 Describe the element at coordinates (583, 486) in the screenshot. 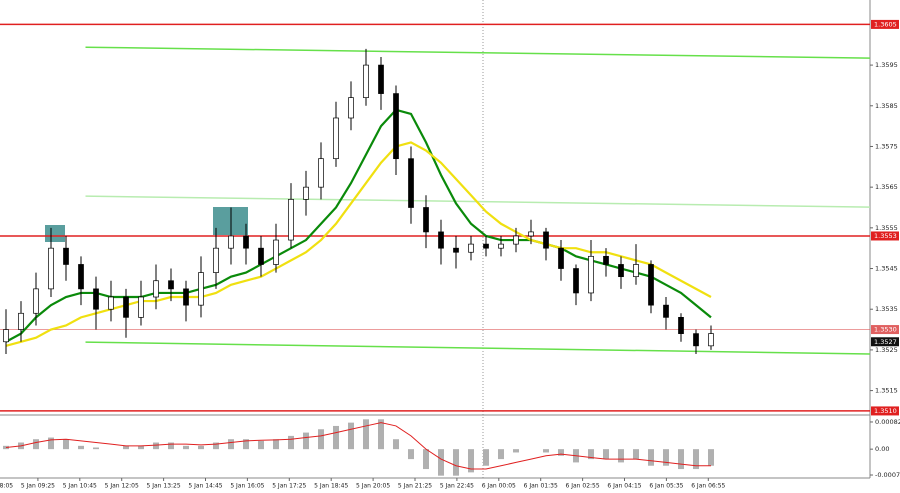

I see `x-tick-label: 6 Jan 02:55` at that location.